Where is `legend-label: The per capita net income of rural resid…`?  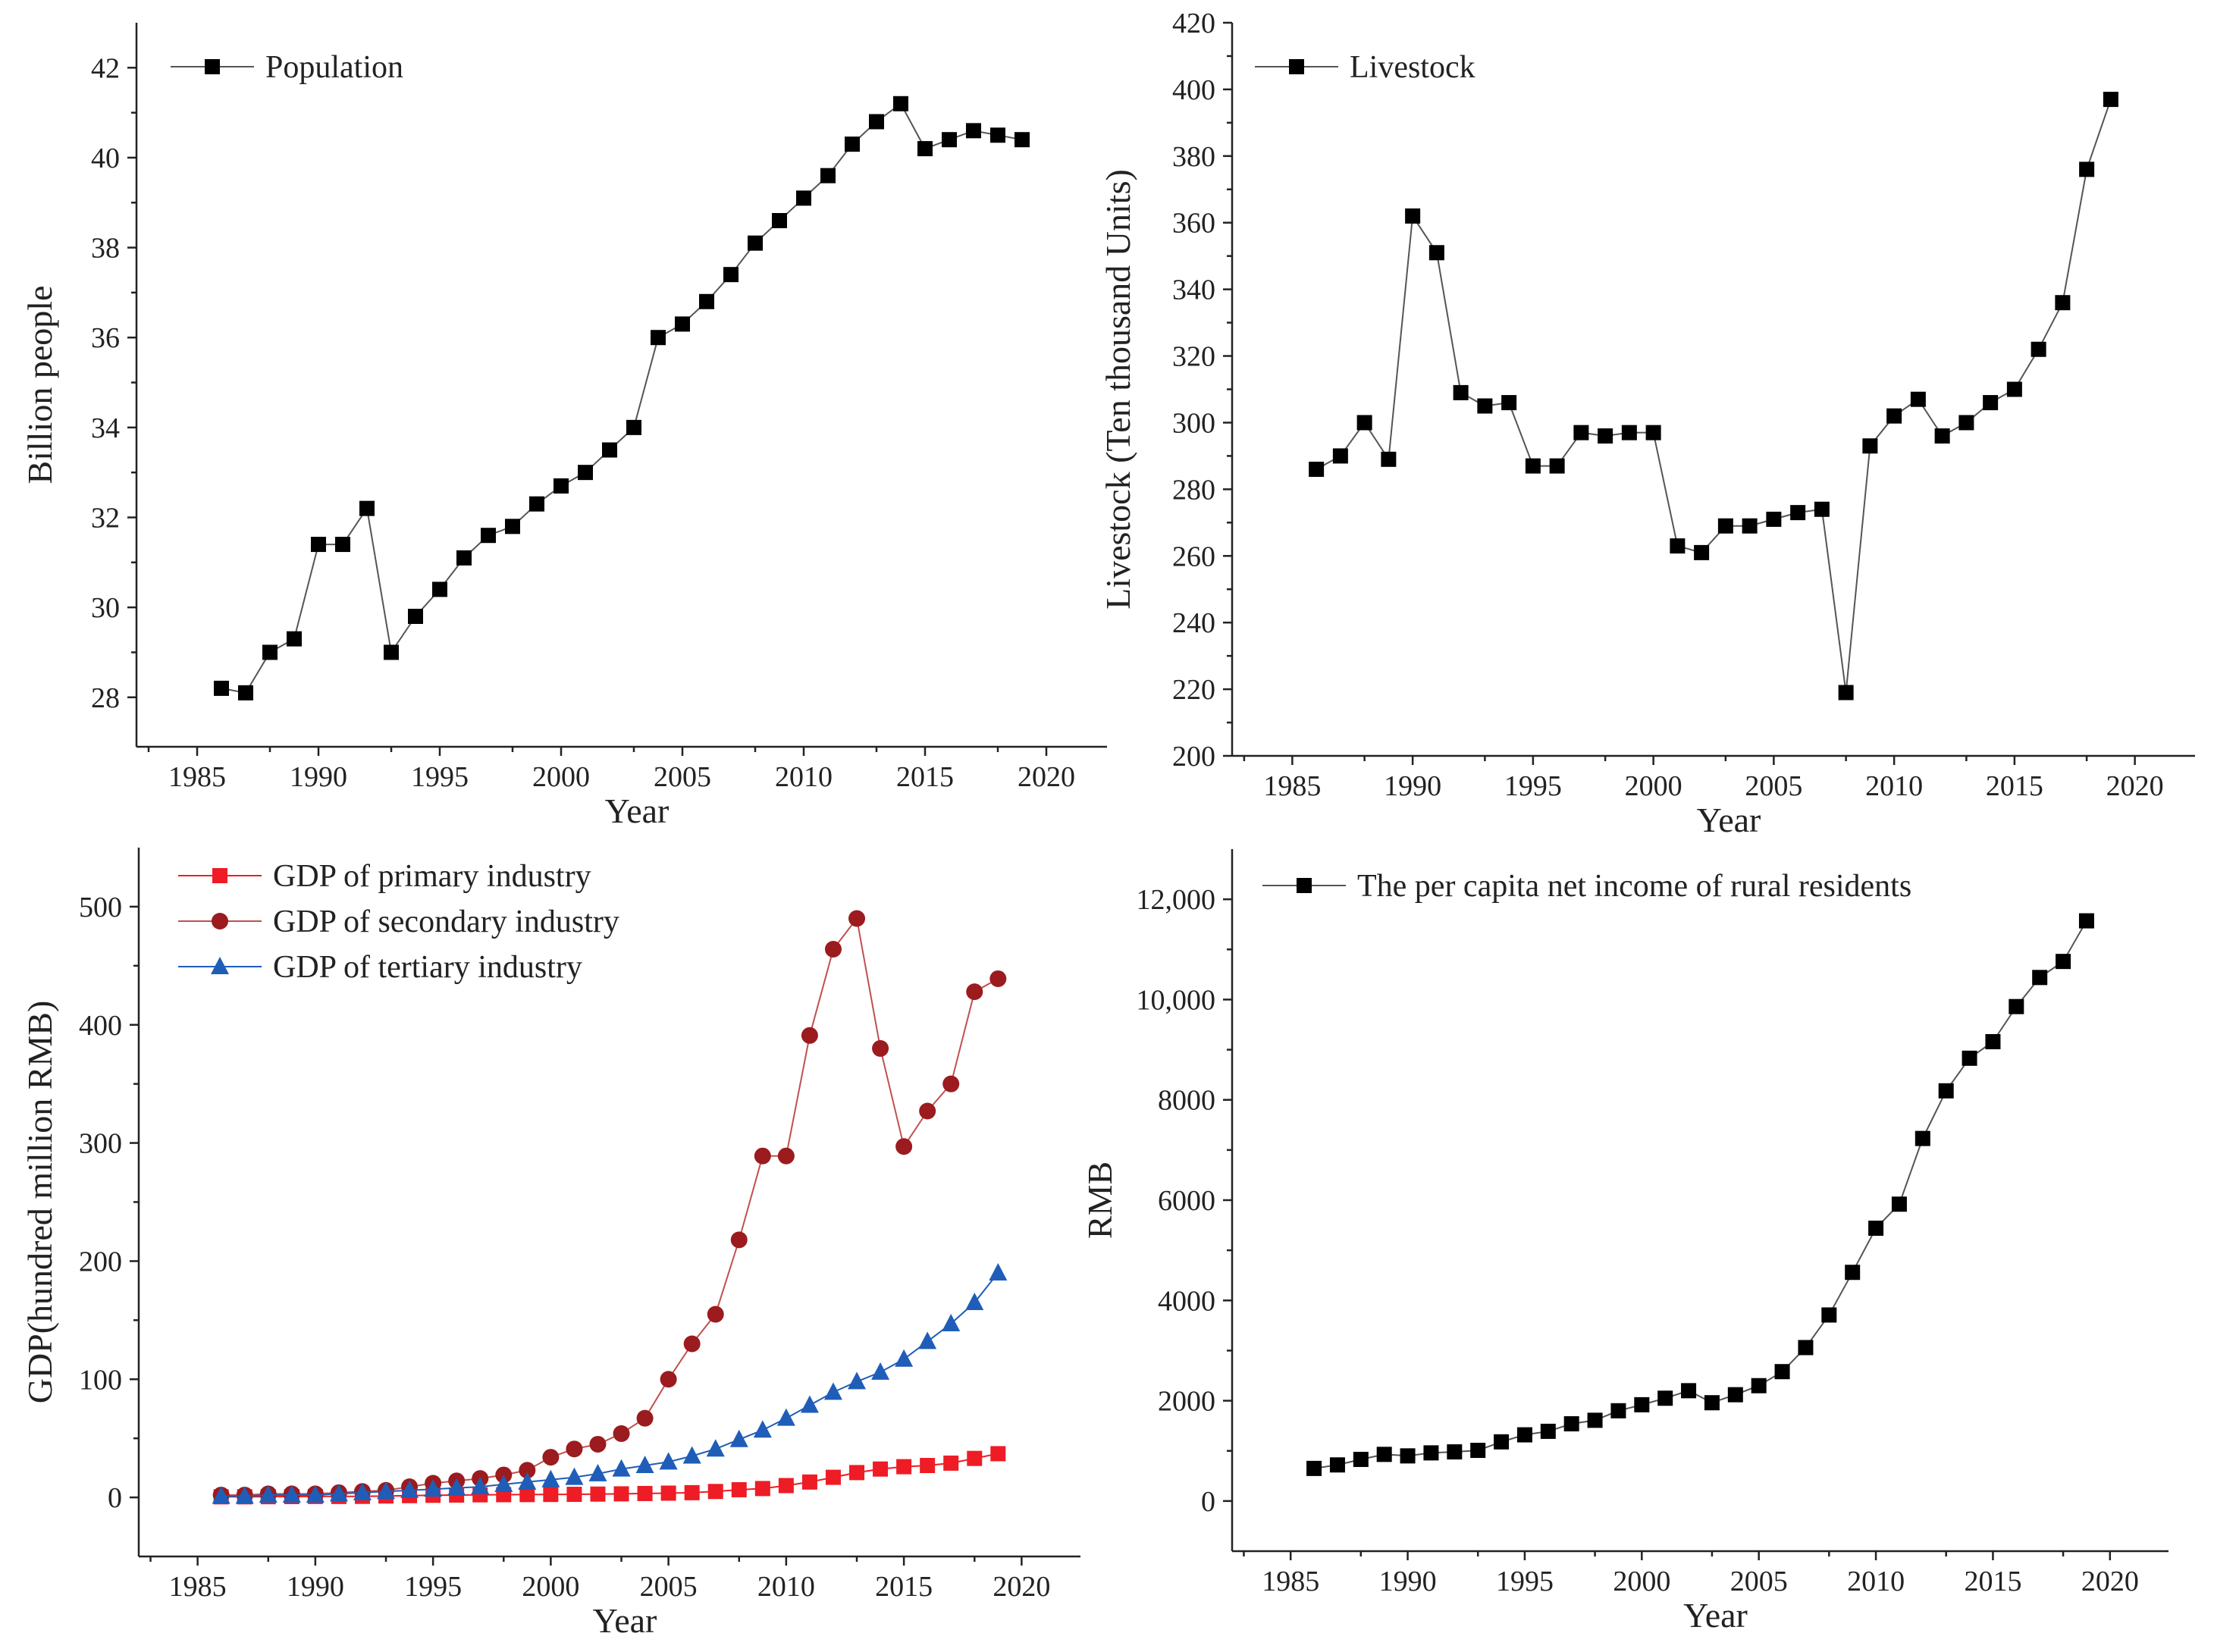 legend-label: The per capita net income of rural resid… is located at coordinates (1634, 886).